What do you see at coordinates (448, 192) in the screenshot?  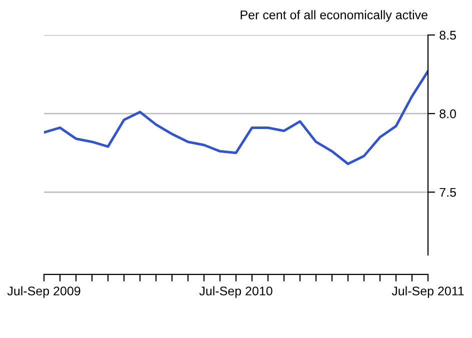 I see `y-tick-label: 7.5` at bounding box center [448, 192].